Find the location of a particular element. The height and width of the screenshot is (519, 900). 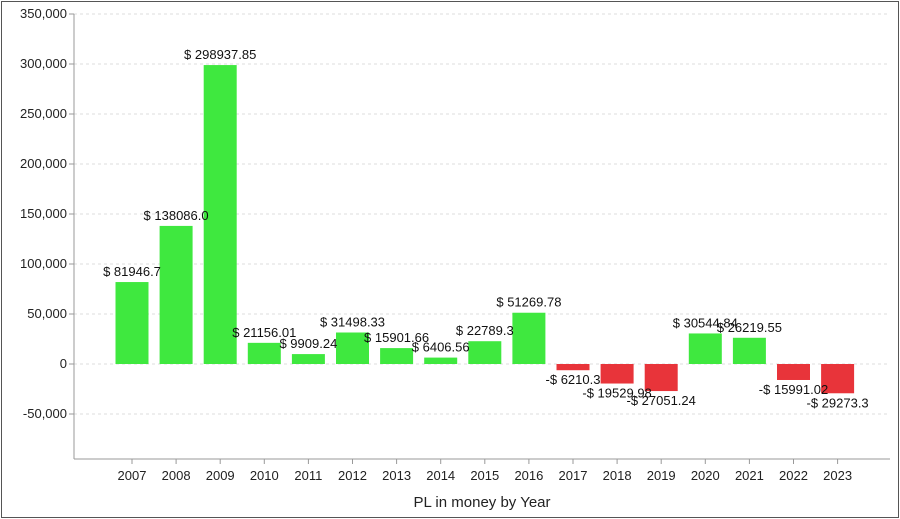

bar-2016 is located at coordinates (529, 338).